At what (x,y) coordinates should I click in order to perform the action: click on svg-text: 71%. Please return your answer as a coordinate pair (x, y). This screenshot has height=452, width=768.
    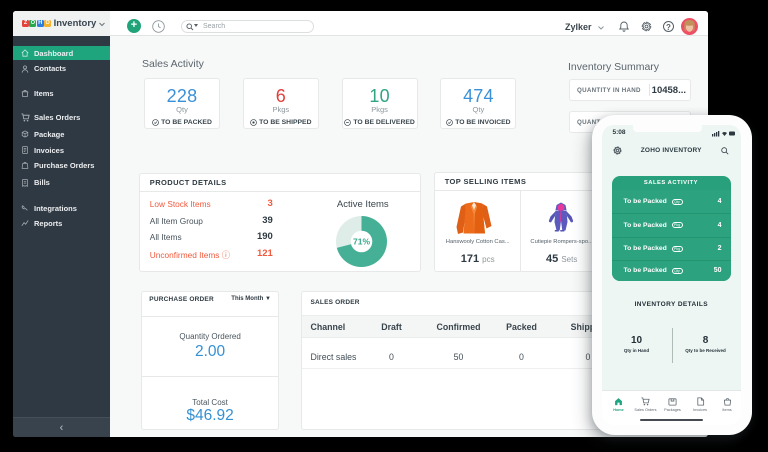
    Looking at the image, I should click on (361, 241).